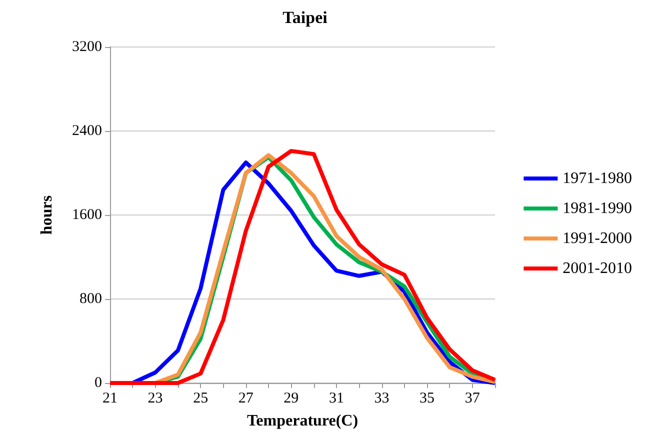  Describe the element at coordinates (200, 398) in the screenshot. I see `x-tick-label: 25` at that location.